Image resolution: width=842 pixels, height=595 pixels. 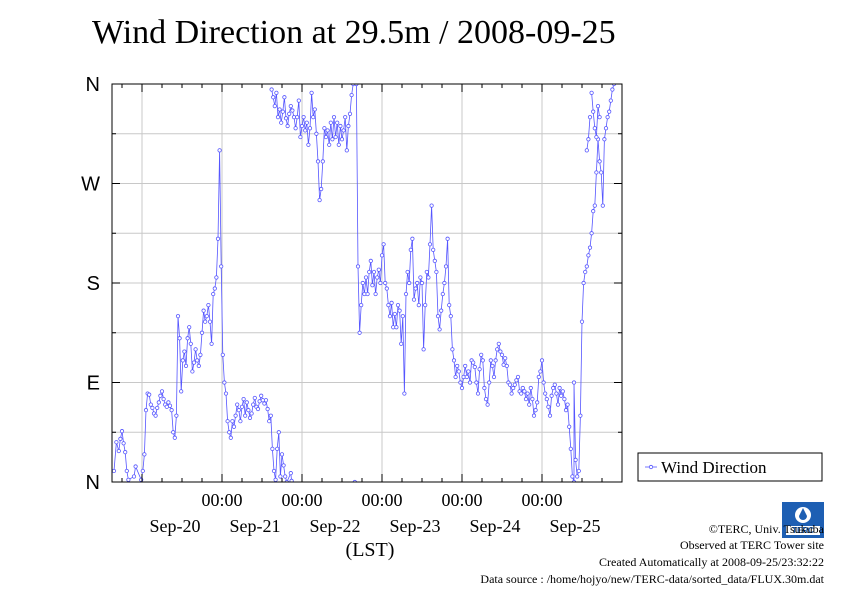 I want to click on x-date-label: Sep-25, so click(x=575, y=526).